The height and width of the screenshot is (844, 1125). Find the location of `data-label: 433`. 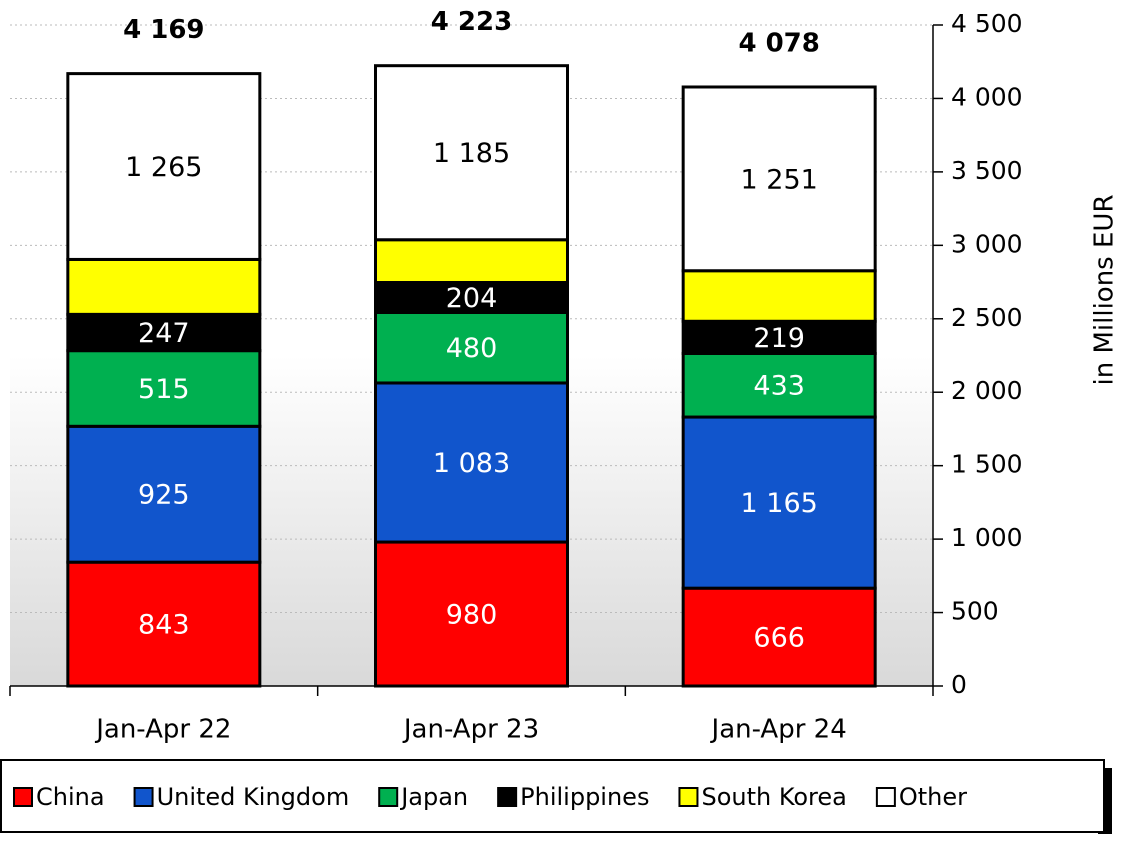

data-label: 433 is located at coordinates (779, 386).